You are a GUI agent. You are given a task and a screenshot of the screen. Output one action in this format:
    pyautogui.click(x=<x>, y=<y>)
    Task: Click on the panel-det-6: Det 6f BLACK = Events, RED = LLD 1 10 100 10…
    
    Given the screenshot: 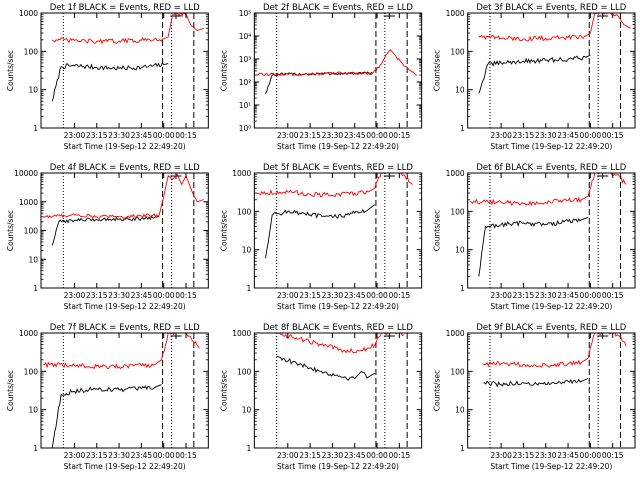 What is the action you would take?
    pyautogui.click(x=534, y=237)
    